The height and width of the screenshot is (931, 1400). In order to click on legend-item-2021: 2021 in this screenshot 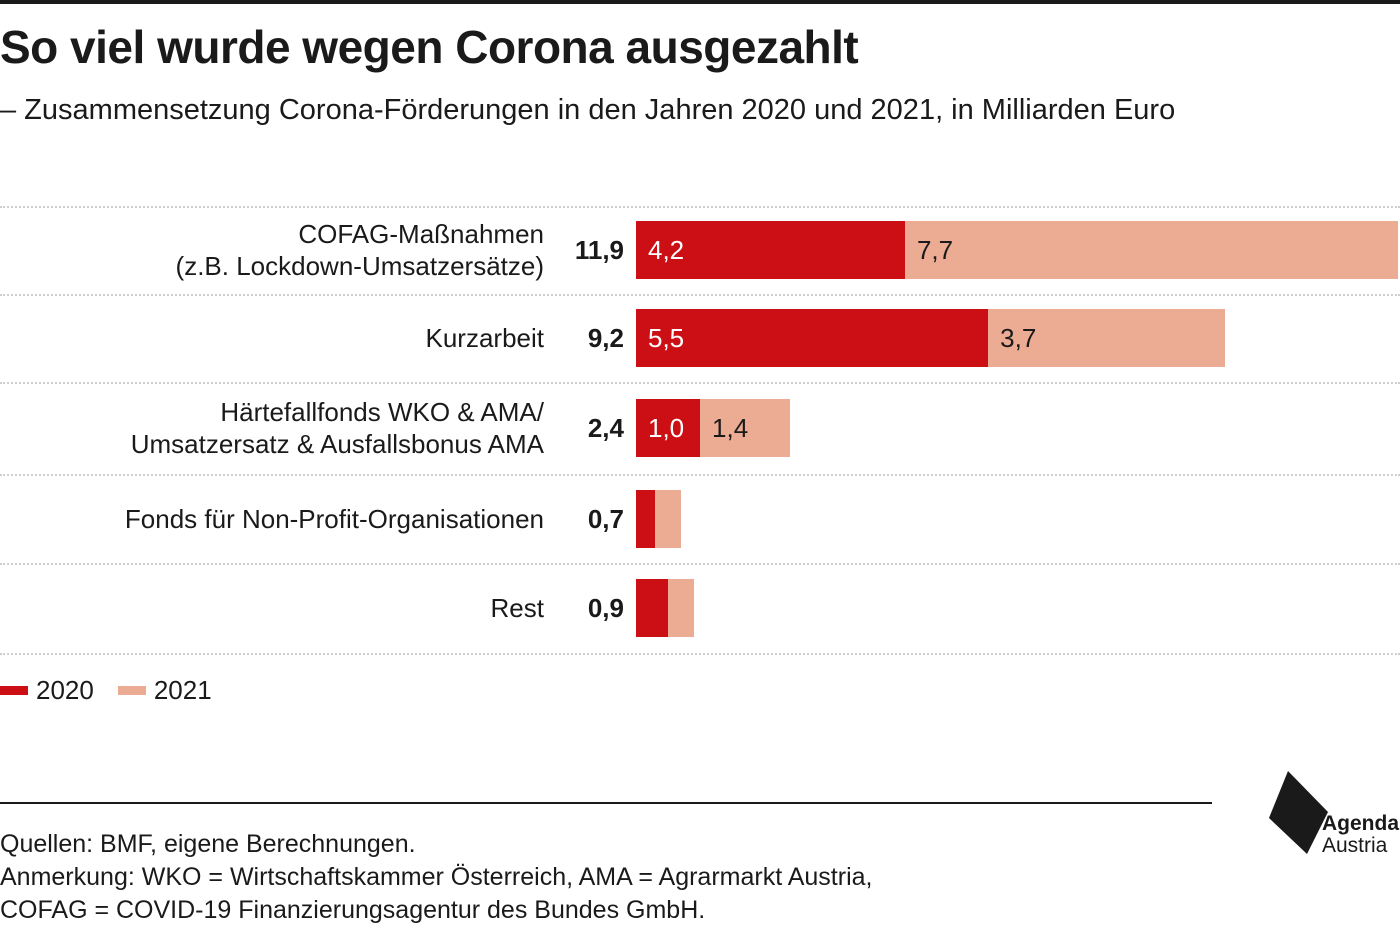, I will do `click(164, 690)`.